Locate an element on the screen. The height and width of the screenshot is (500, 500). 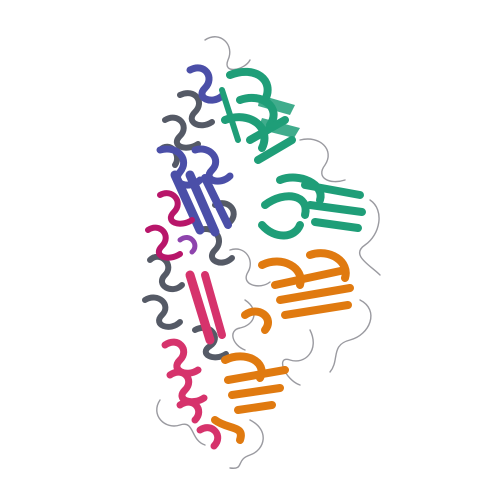
chain-g-ribbon is located at coordinates (187, 245).